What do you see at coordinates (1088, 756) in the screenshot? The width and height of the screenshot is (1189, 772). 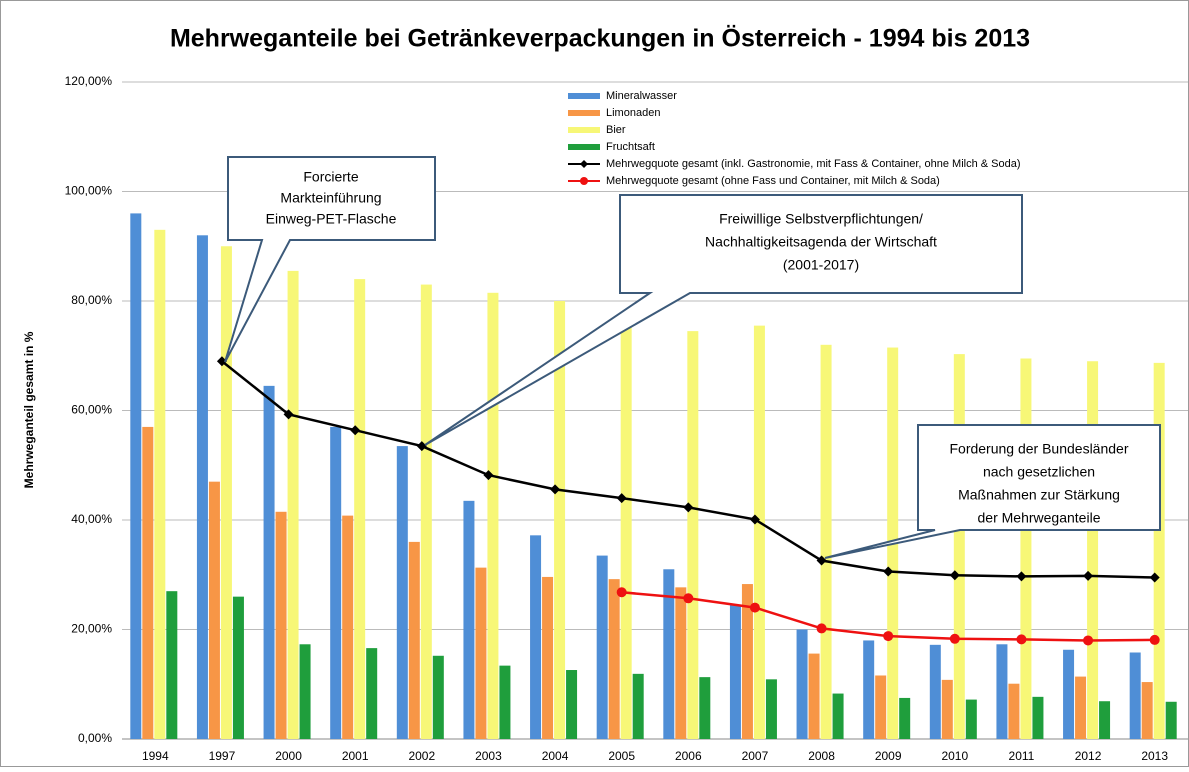 I see `x-tick-label: 2012` at bounding box center [1088, 756].